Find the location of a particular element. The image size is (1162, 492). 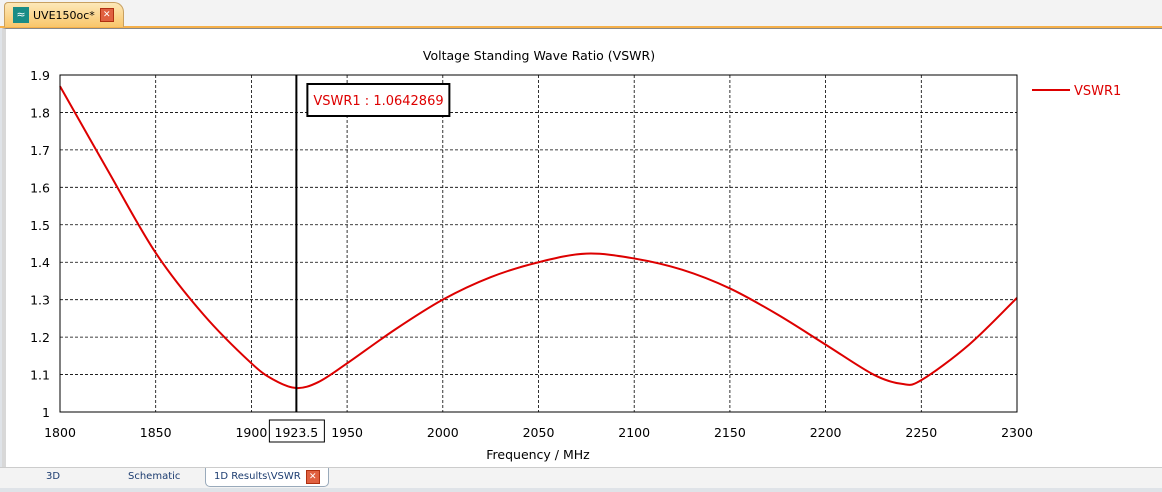

document-tab: ≈ UVE150oc* ✕ is located at coordinates (64, 14).